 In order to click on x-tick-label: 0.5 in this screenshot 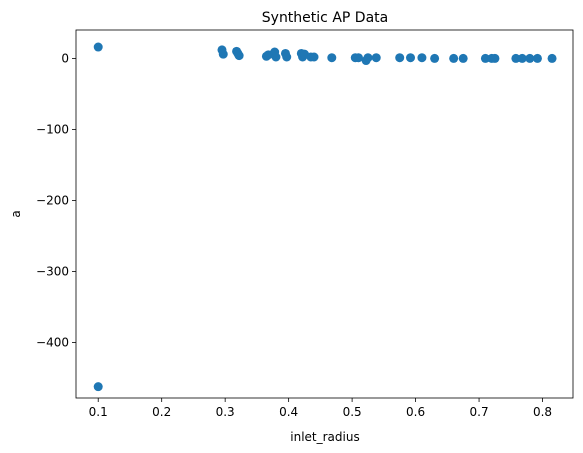, I will do `click(352, 412)`.